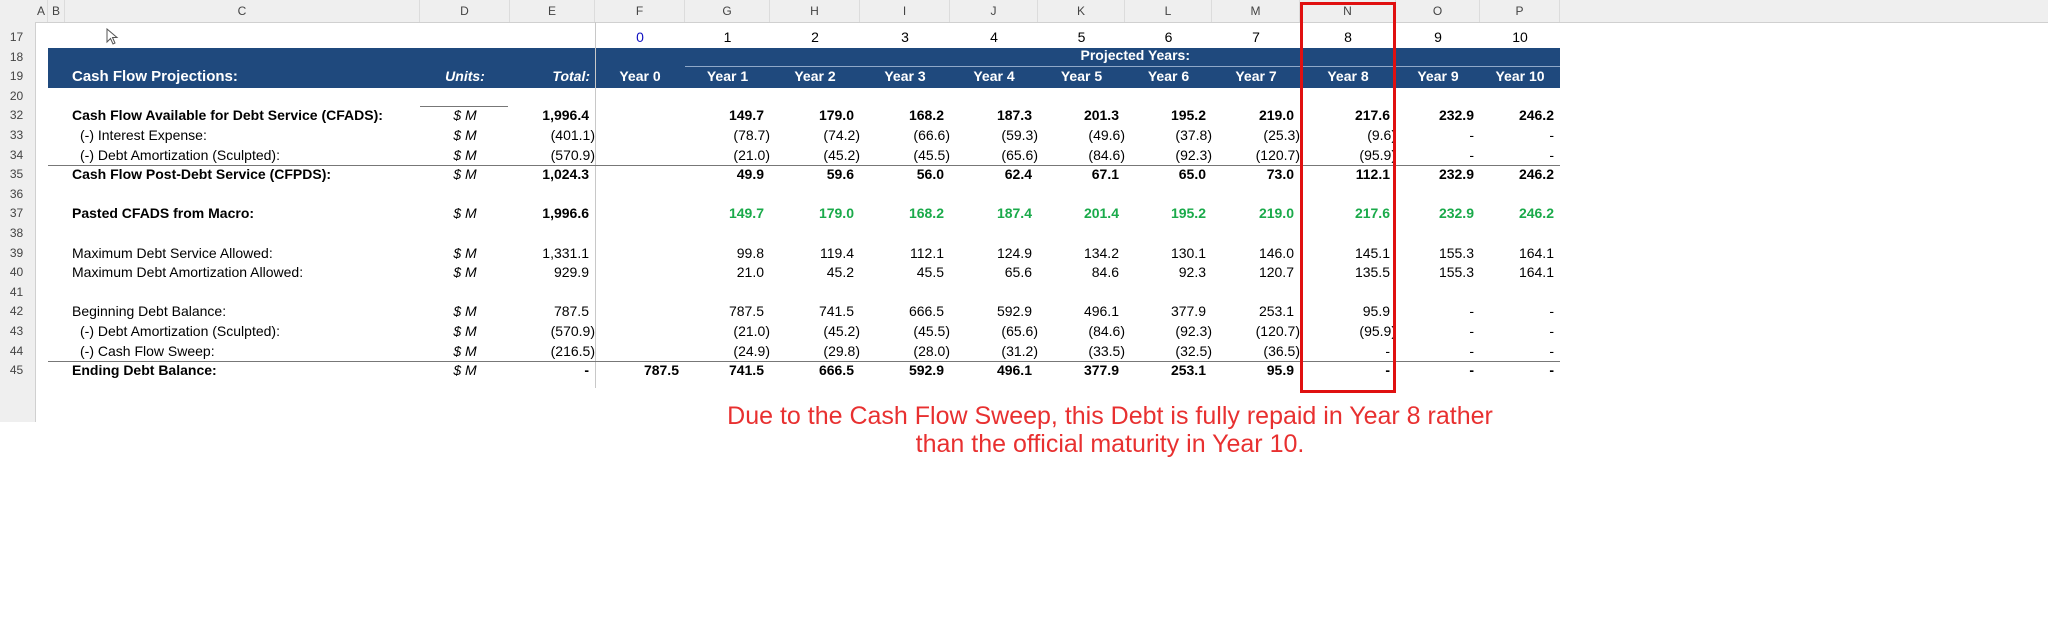 Image resolution: width=2048 pixels, height=624 pixels. Describe the element at coordinates (930, 272) in the screenshot. I see `row-value: 45.5` at that location.